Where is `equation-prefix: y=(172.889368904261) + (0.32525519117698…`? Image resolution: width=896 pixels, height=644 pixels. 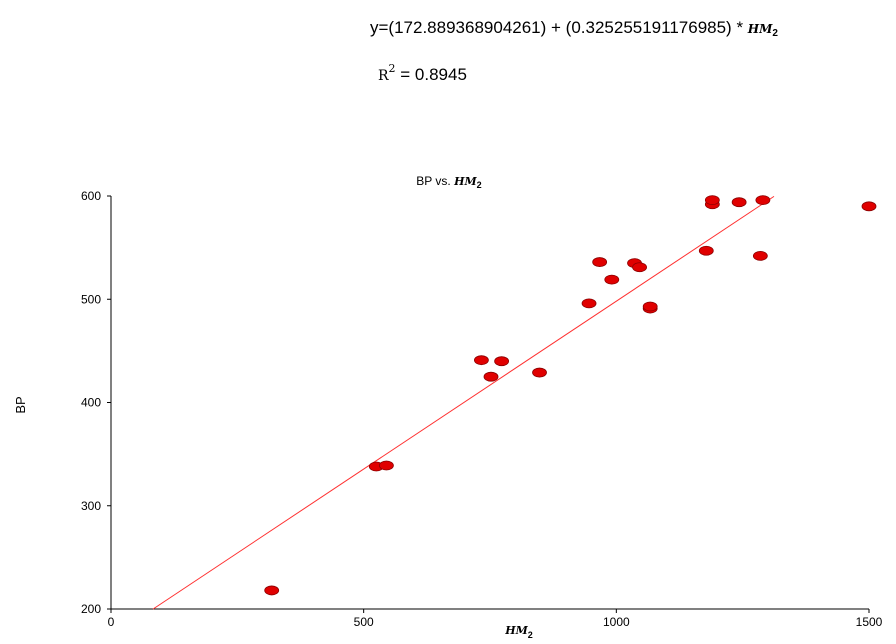 equation-prefix: y=(172.889368904261) + (0.32525519117698… is located at coordinates (559, 27).